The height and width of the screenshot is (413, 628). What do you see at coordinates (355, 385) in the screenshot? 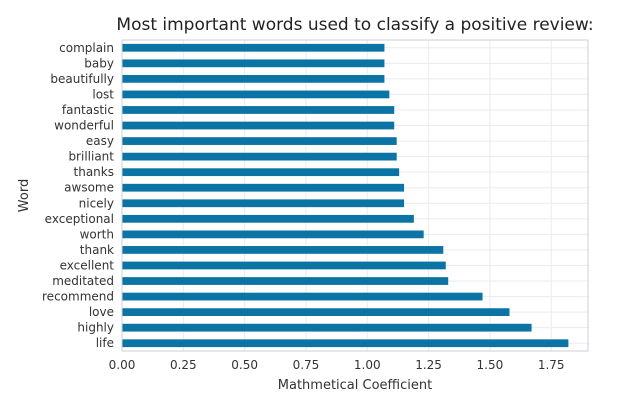
I see `x-axis-label: Mathmetical Coefficient` at bounding box center [355, 385].